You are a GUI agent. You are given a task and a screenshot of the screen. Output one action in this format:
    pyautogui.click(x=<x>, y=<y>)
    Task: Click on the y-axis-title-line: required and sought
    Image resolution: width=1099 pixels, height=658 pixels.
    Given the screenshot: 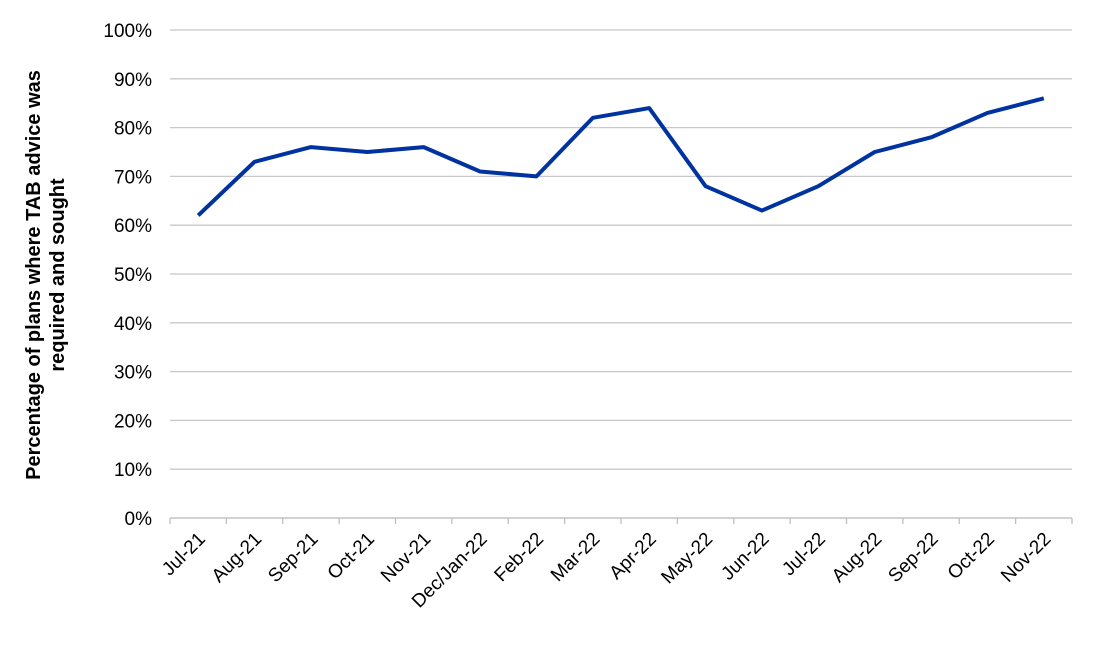 What is the action you would take?
    pyautogui.click(x=58, y=275)
    